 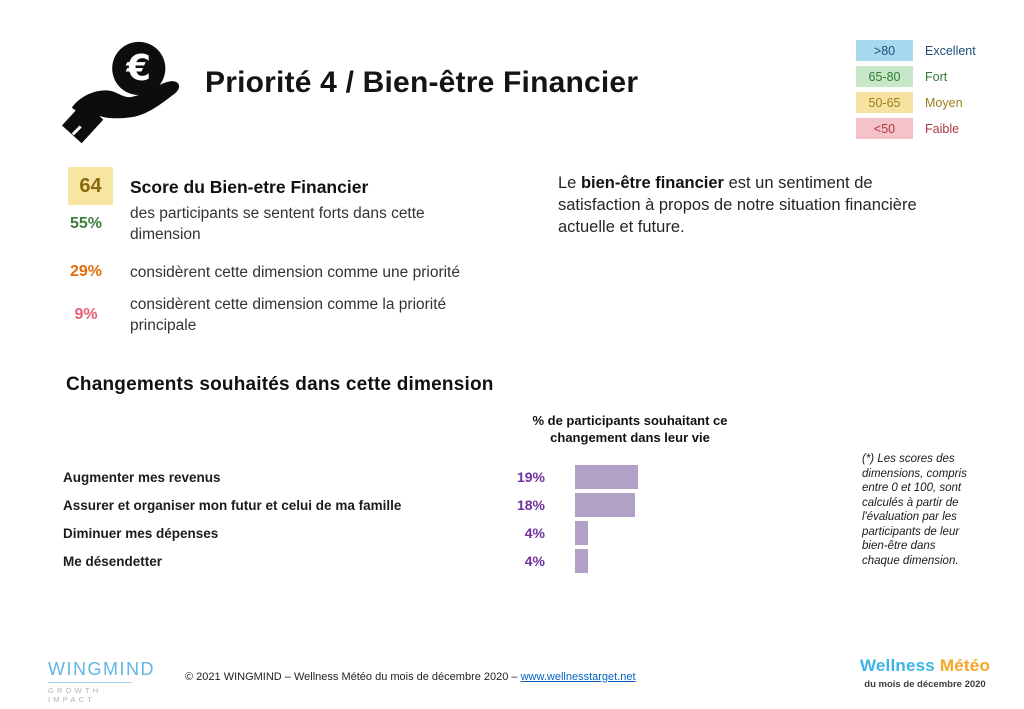 I want to click on chart-row: Me désendetter 4%, so click(x=413, y=561).